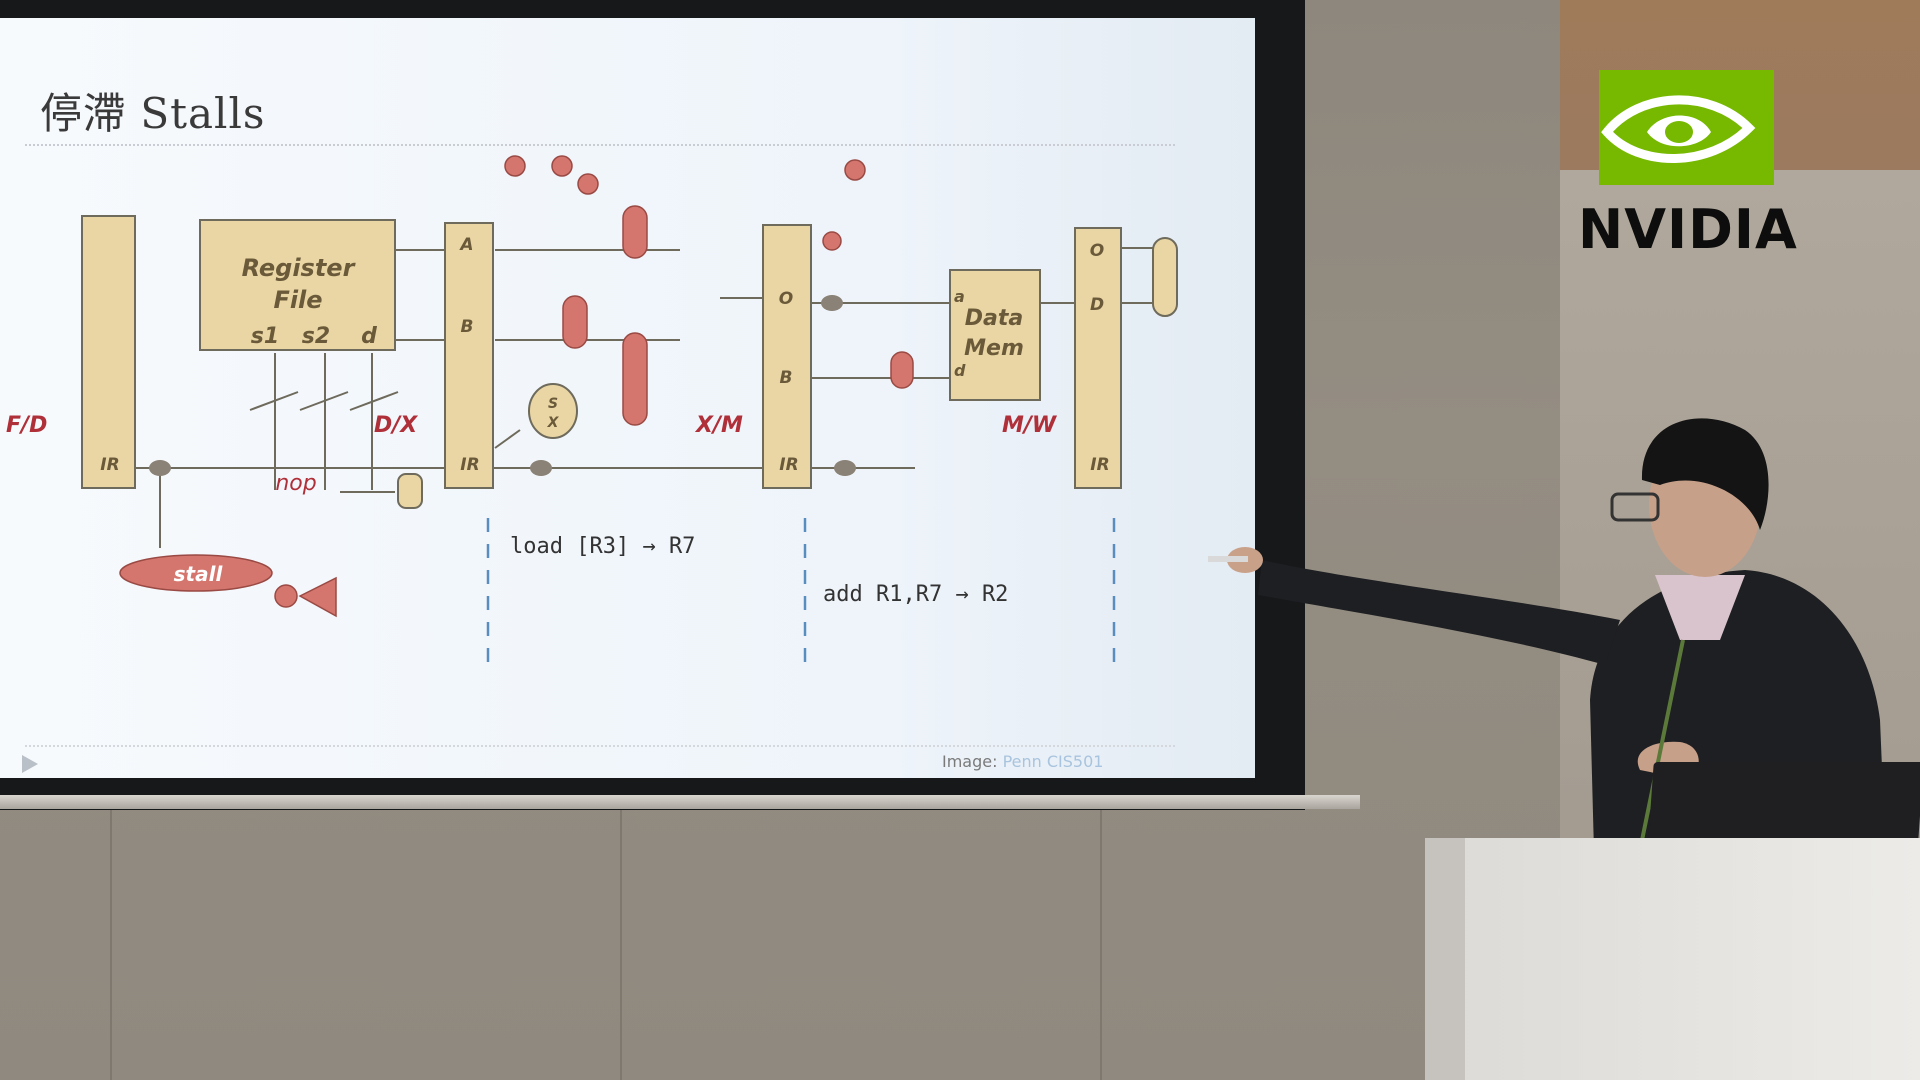 The image size is (1920, 1080). What do you see at coordinates (1445, 959) in the screenshot?
I see `podium-edge` at bounding box center [1445, 959].